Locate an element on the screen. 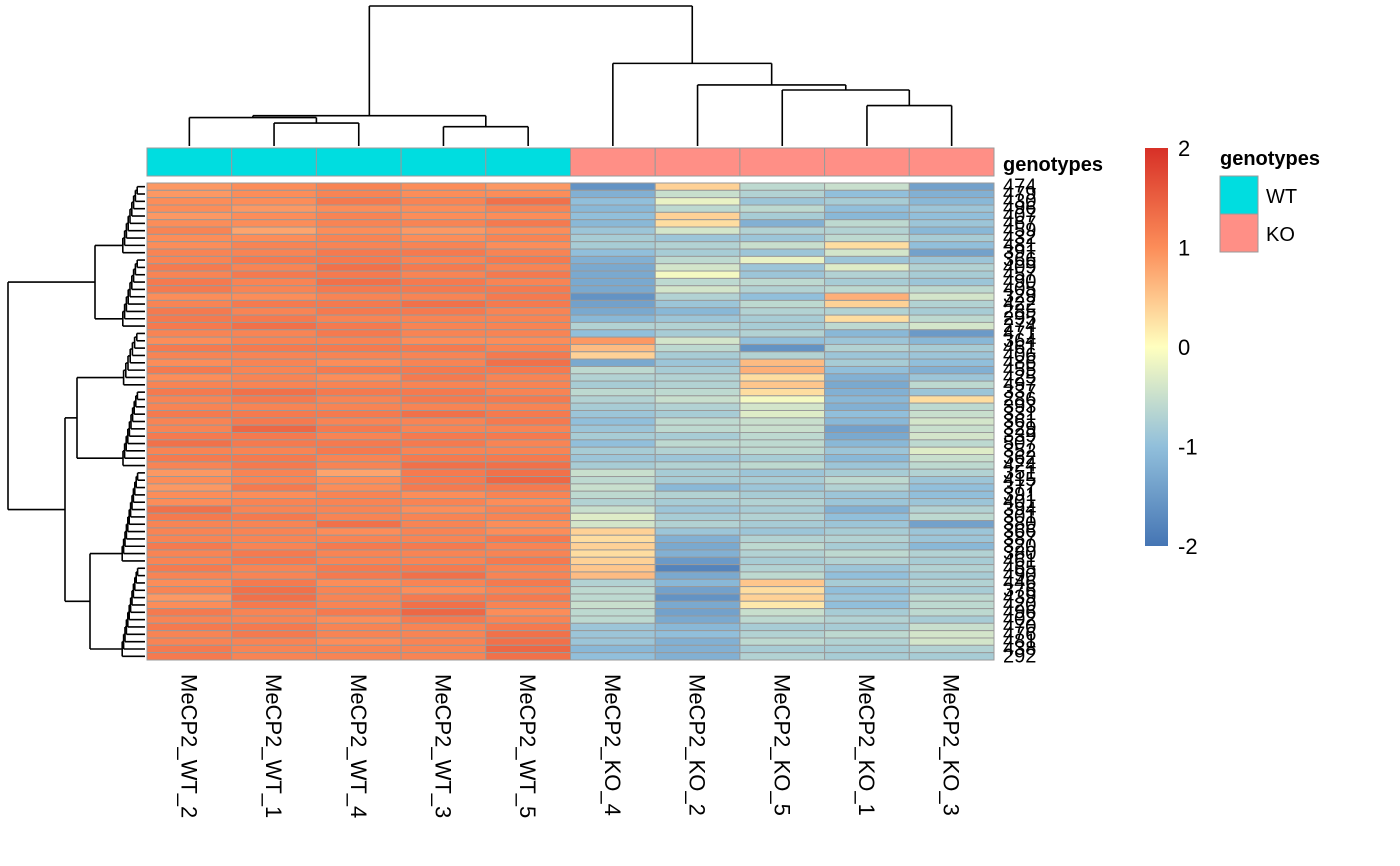  row-label: 465 is located at coordinates (1019, 568).